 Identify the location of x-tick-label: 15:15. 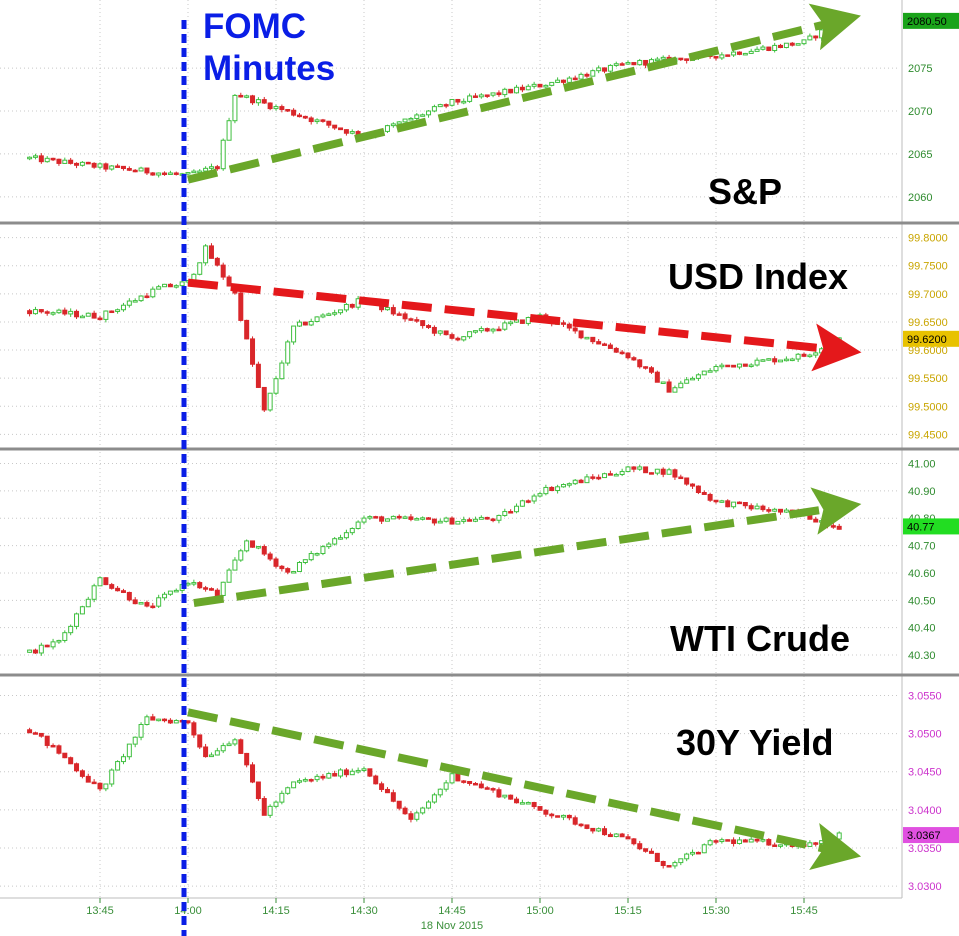
(628, 911).